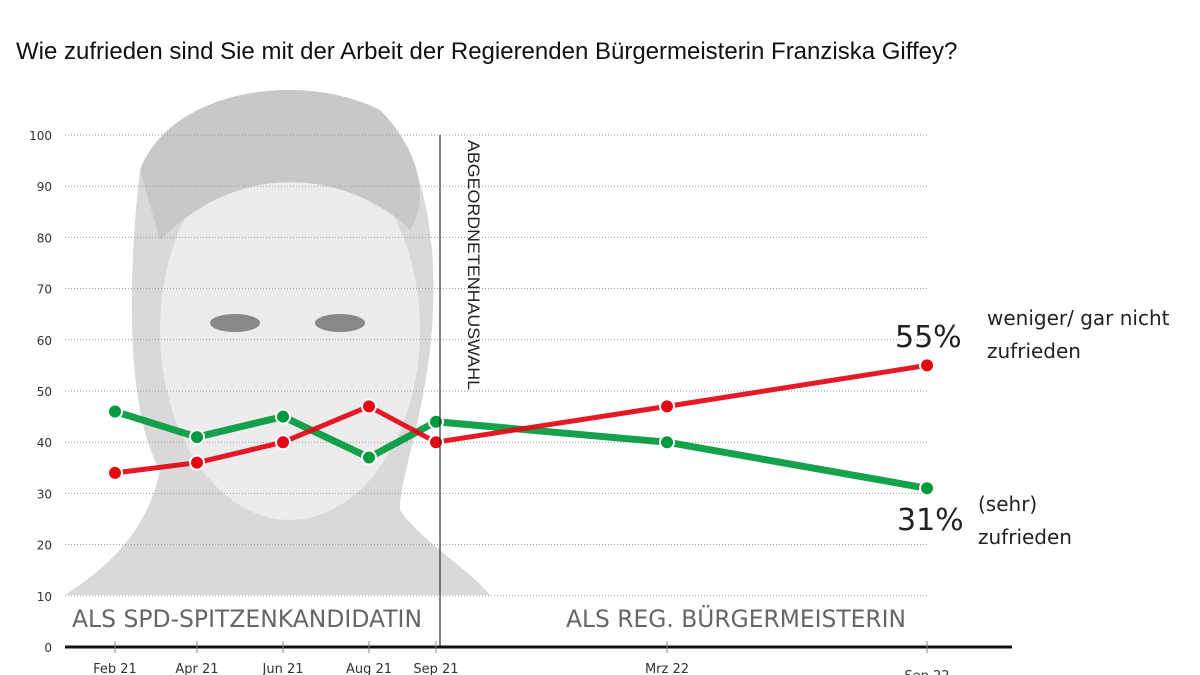  What do you see at coordinates (930, 520) in the screenshot?
I see `green-end-label: 31%` at bounding box center [930, 520].